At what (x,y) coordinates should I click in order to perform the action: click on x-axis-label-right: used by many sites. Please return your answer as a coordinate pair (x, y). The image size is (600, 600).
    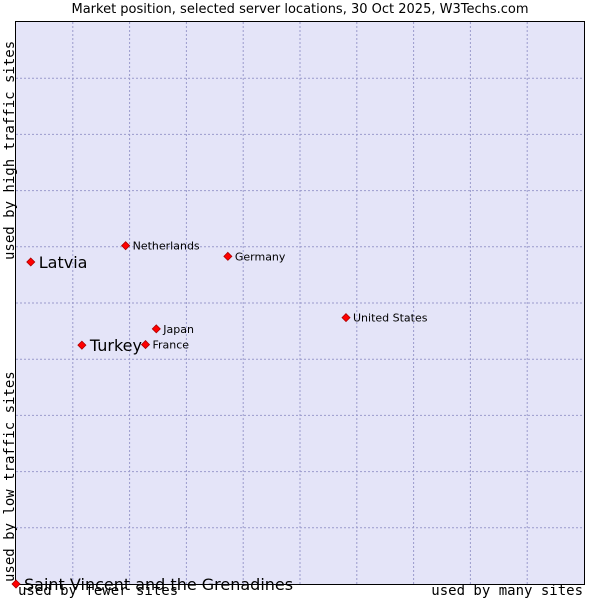
    Looking at the image, I should click on (507, 591).